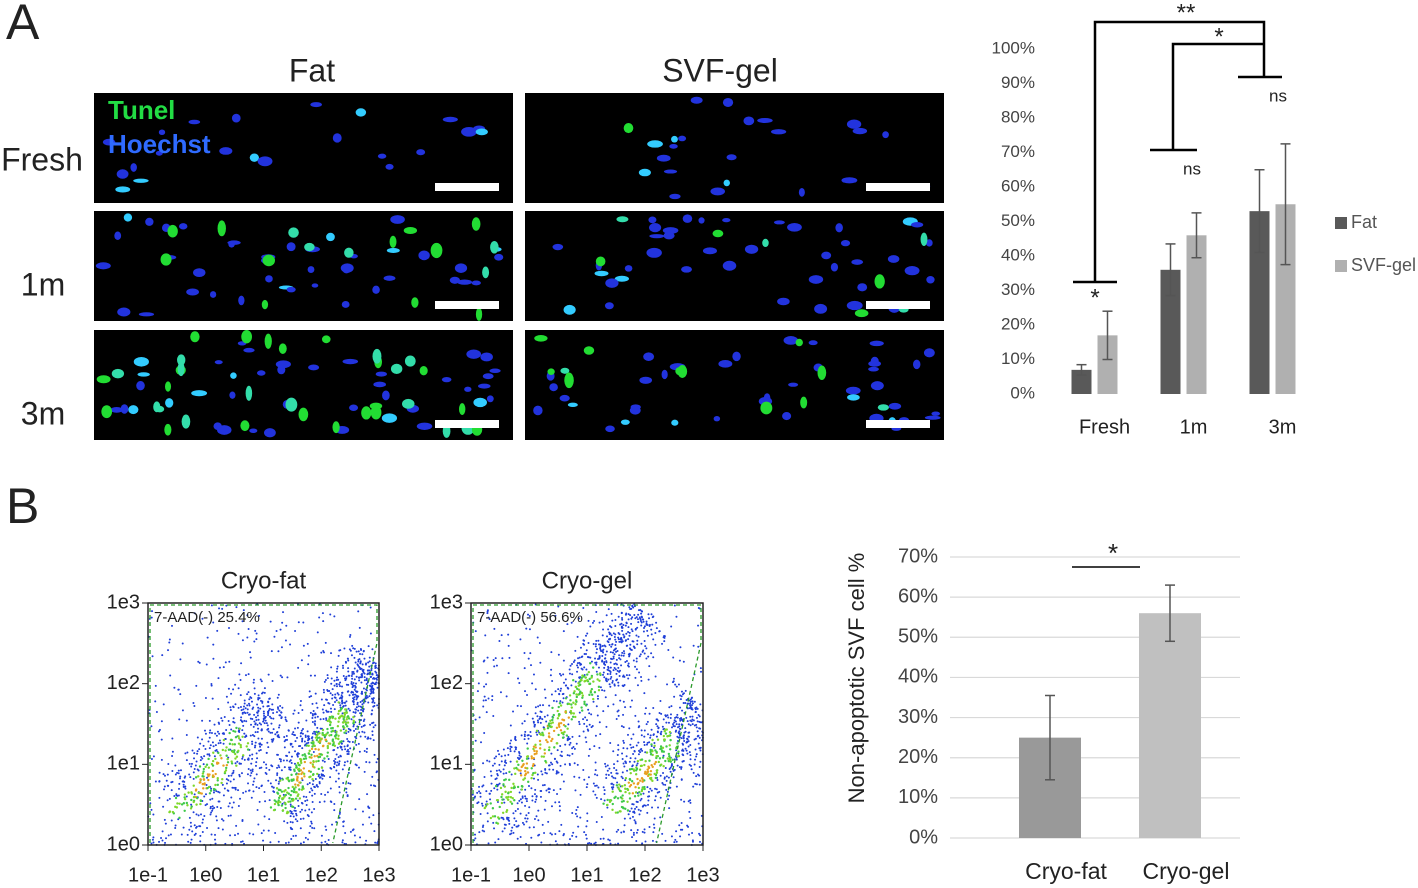  I want to click on y-tick-label: 10%, so click(1018, 358).